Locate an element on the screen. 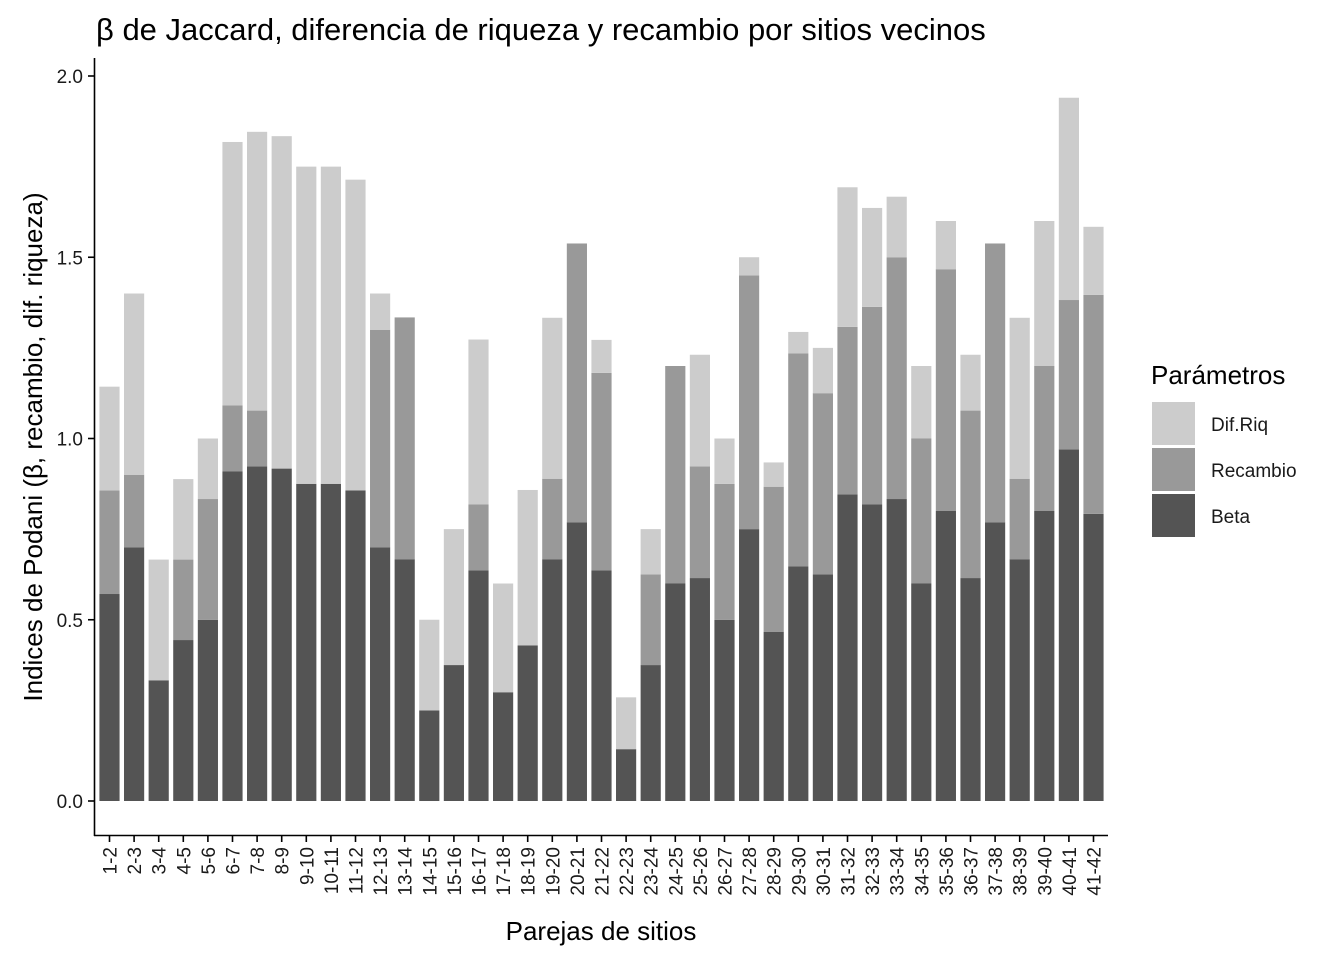 The height and width of the screenshot is (960, 1344). y-tick-label: 2.0 is located at coordinates (70, 77).